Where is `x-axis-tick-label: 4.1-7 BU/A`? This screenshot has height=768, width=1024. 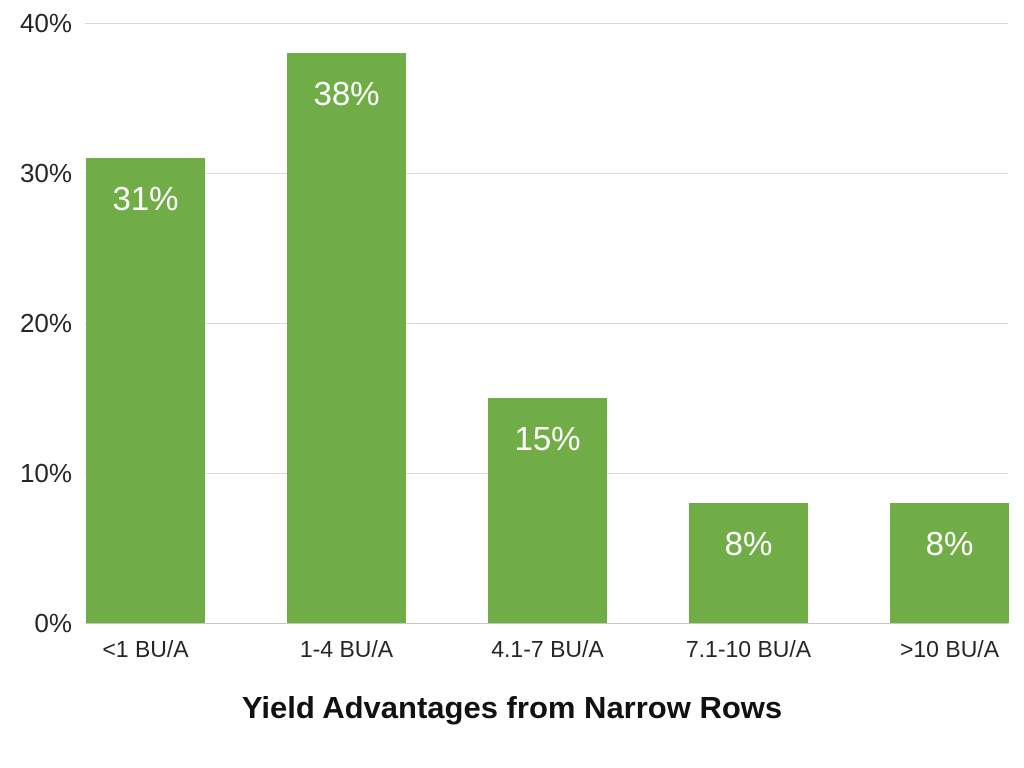
x-axis-tick-label: 4.1-7 BU/A is located at coordinates (547, 649).